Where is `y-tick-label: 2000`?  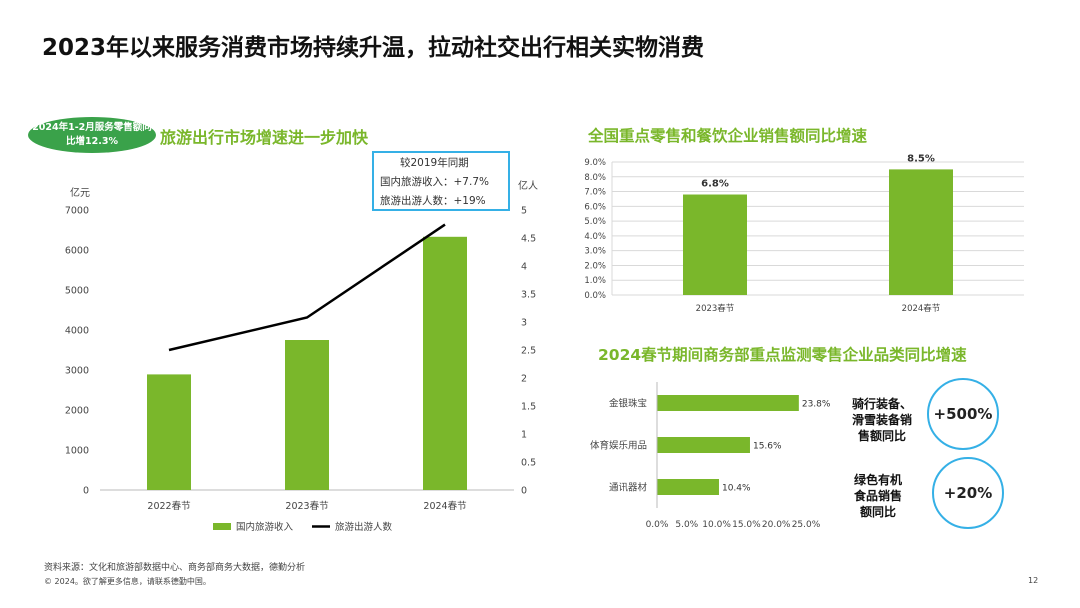
y-tick-label: 2000 is located at coordinates (77, 411).